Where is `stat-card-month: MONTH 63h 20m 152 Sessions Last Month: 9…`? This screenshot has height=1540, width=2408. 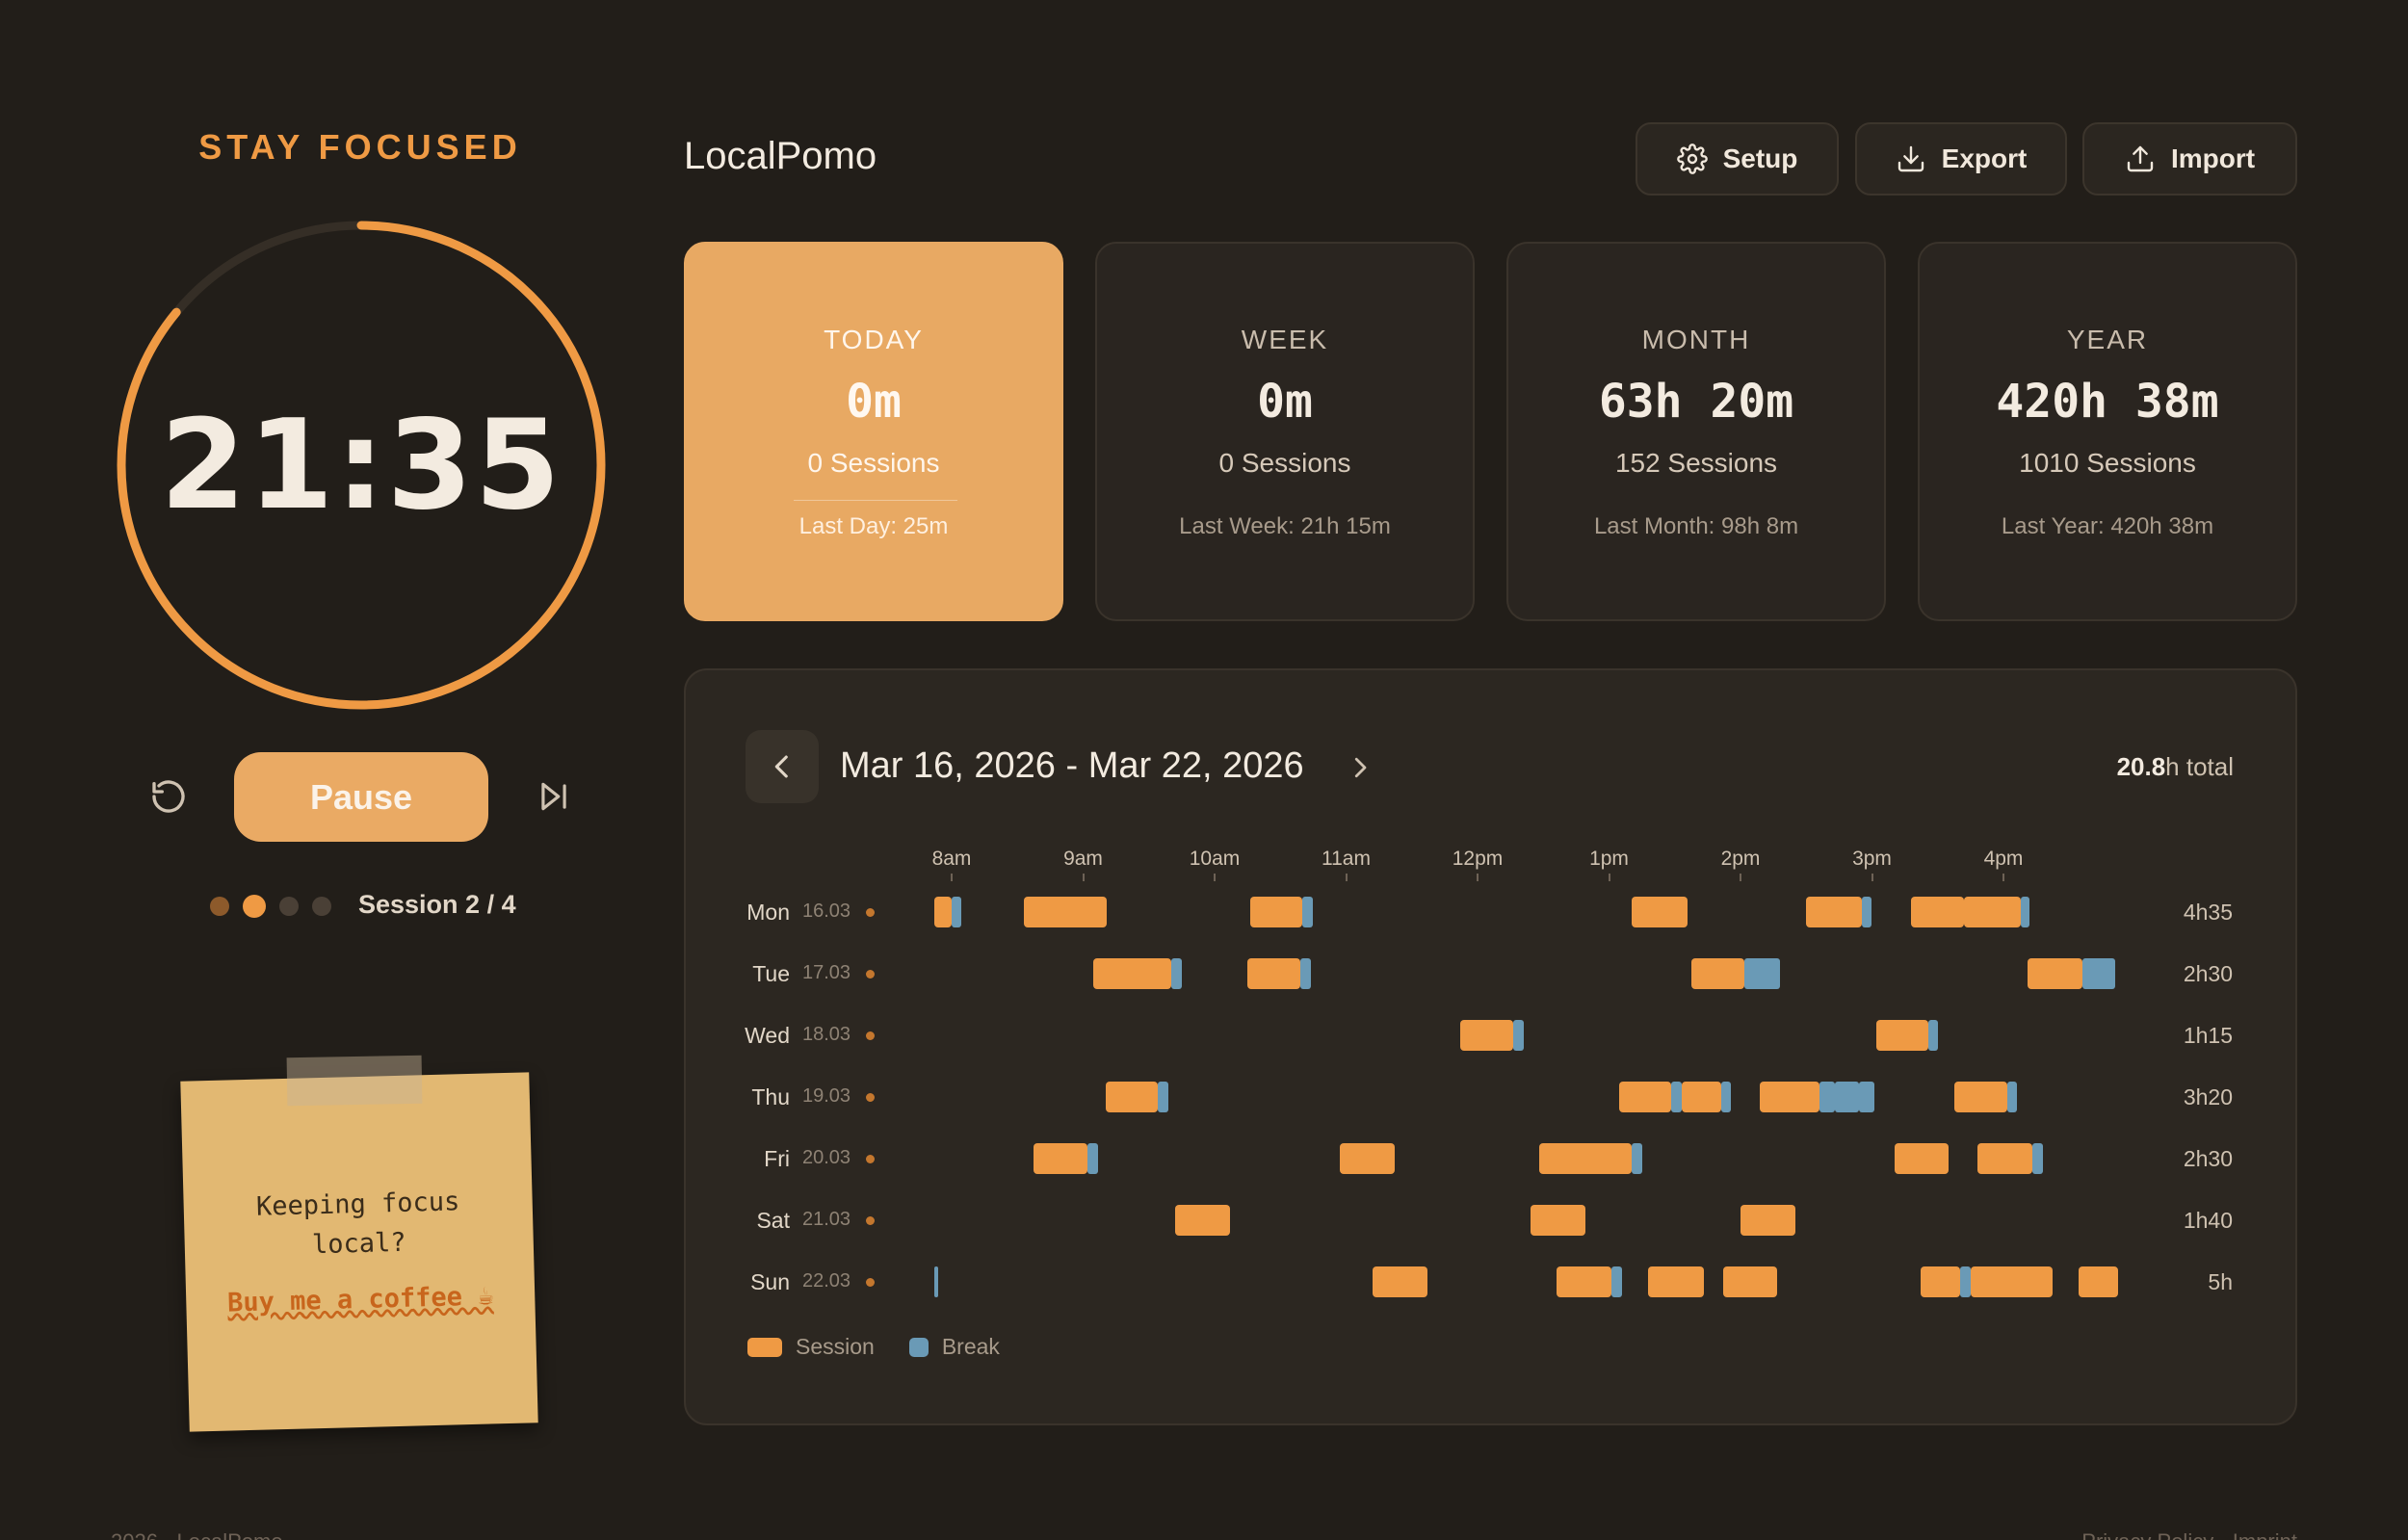 stat-card-month: MONTH 63h 20m 152 Sessions Last Month: 9… is located at coordinates (1696, 431).